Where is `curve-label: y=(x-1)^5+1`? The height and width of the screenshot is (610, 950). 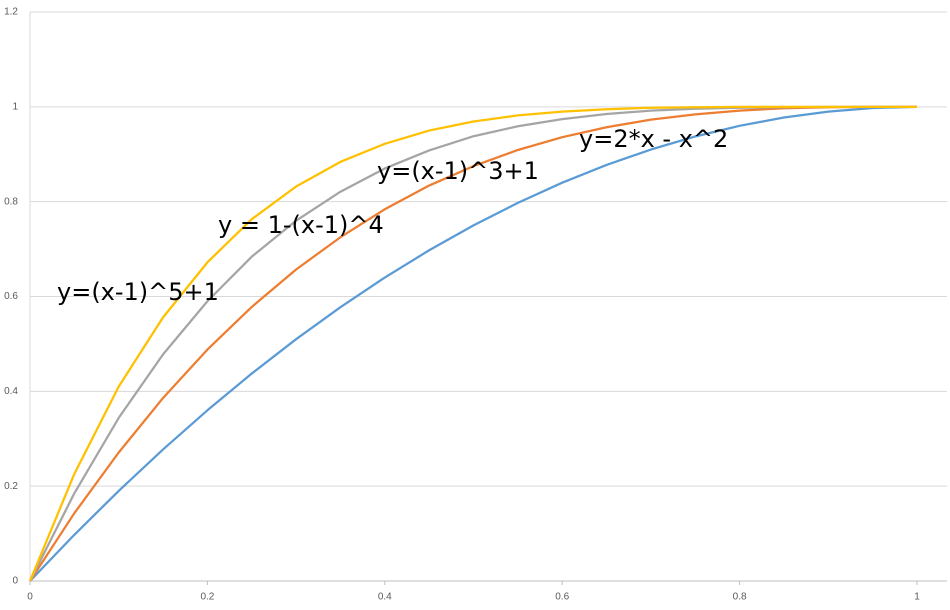 curve-label: y=(x-1)^5+1 is located at coordinates (138, 292).